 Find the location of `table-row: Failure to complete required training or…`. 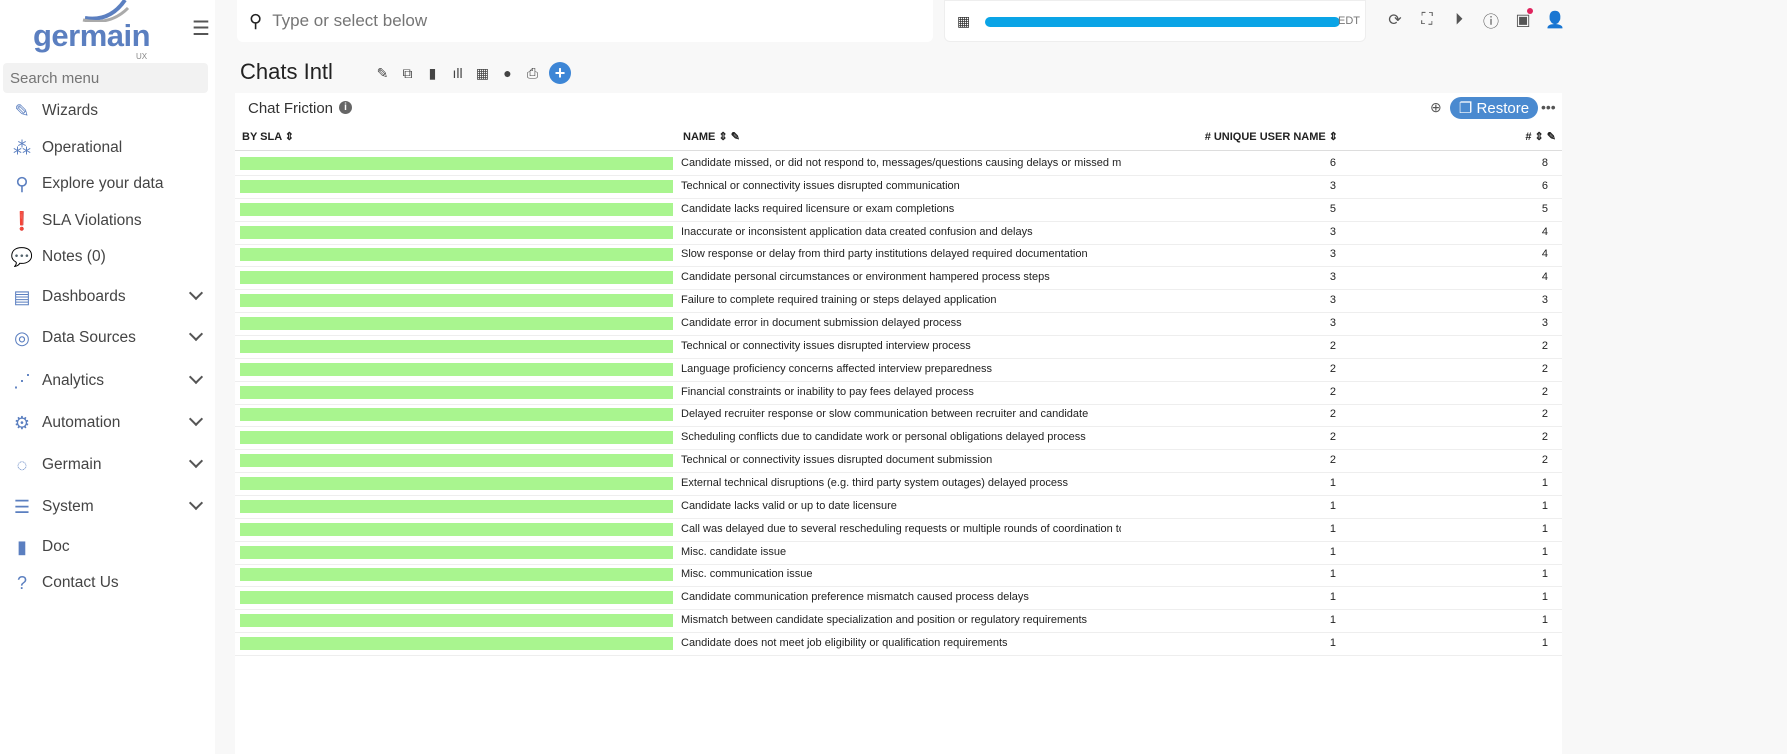

table-row: Failure to complete required training or… is located at coordinates (898, 302).